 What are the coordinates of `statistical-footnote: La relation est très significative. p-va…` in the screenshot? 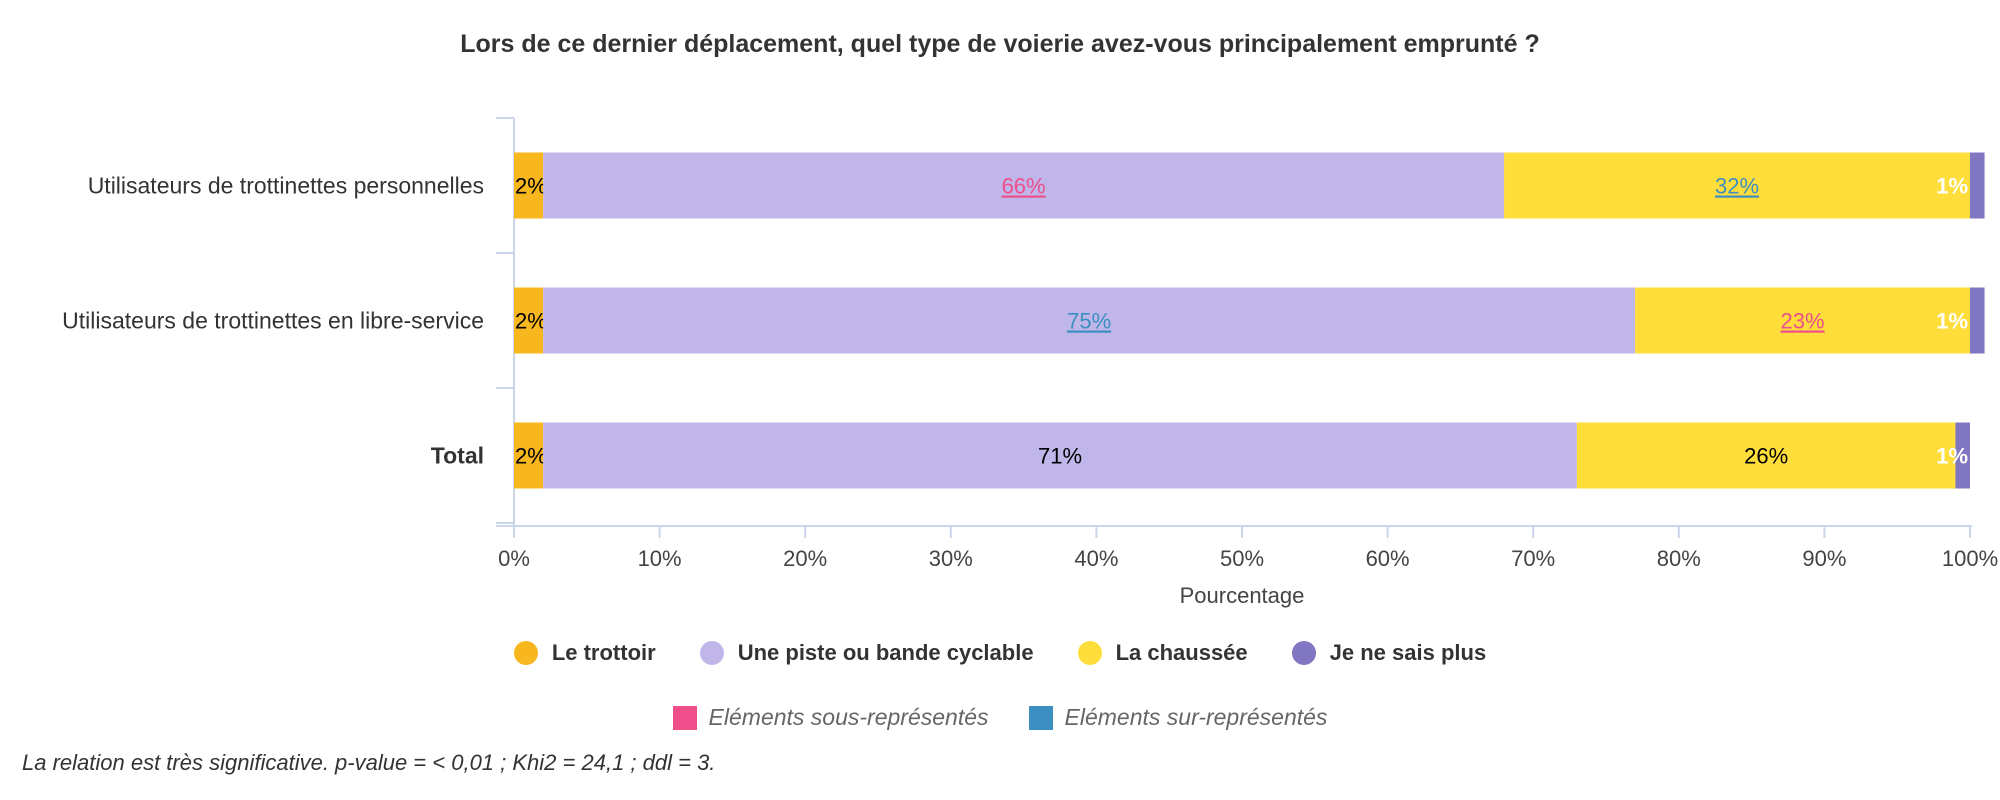 It's located at (369, 762).